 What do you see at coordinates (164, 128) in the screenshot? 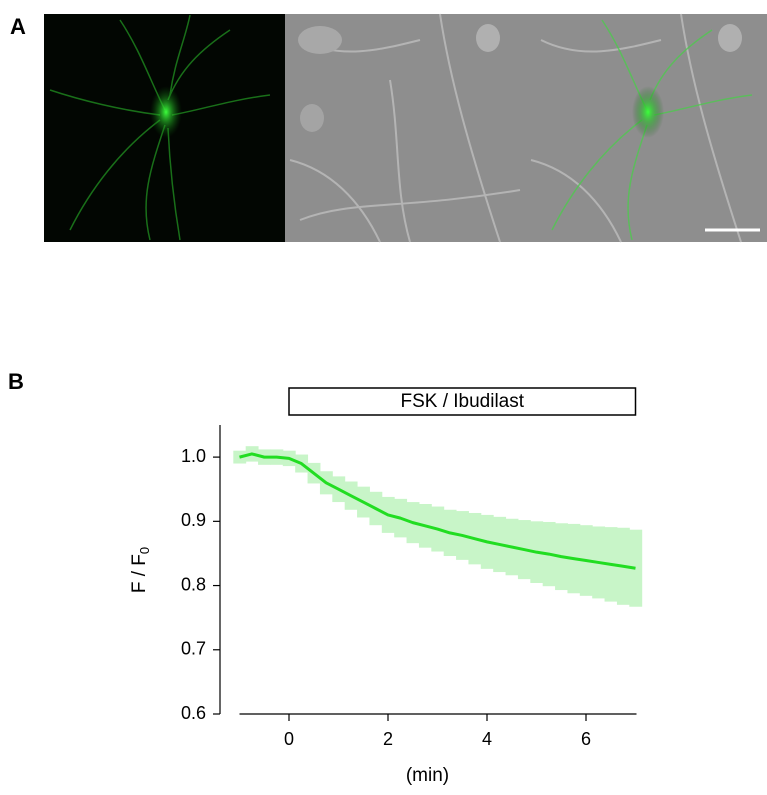
I see `micrograph-fluorescence` at bounding box center [164, 128].